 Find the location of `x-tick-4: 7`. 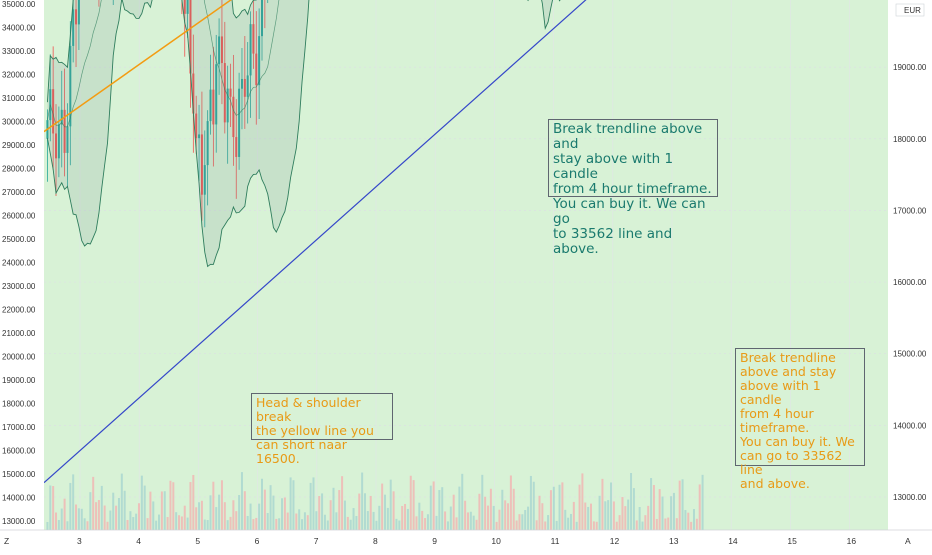

x-tick-4: 7 is located at coordinates (316, 541).